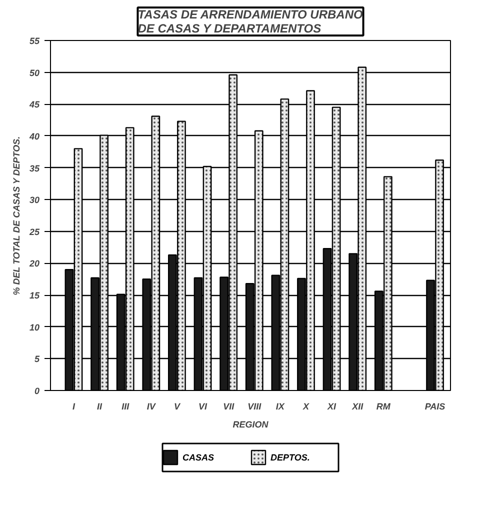 Image resolution: width=478 pixels, height=524 pixels. What do you see at coordinates (34, 41) in the screenshot?
I see `y-tick-label: 55` at bounding box center [34, 41].